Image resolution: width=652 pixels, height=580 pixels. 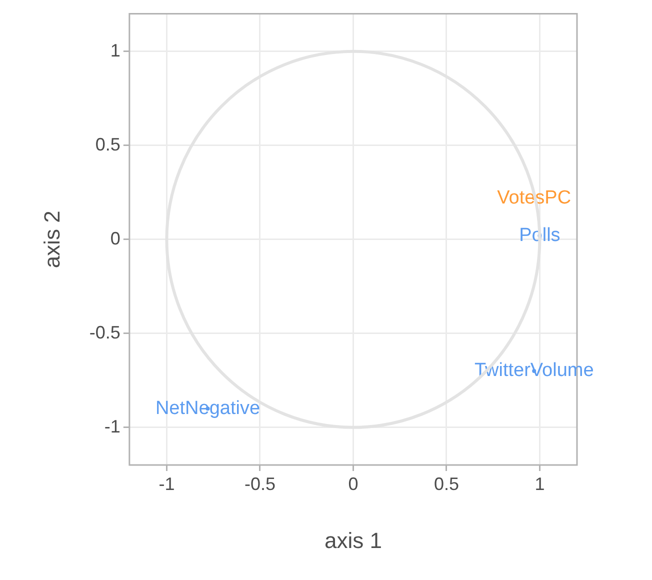 I want to click on y-tick-label: 0.5, so click(x=107, y=144).